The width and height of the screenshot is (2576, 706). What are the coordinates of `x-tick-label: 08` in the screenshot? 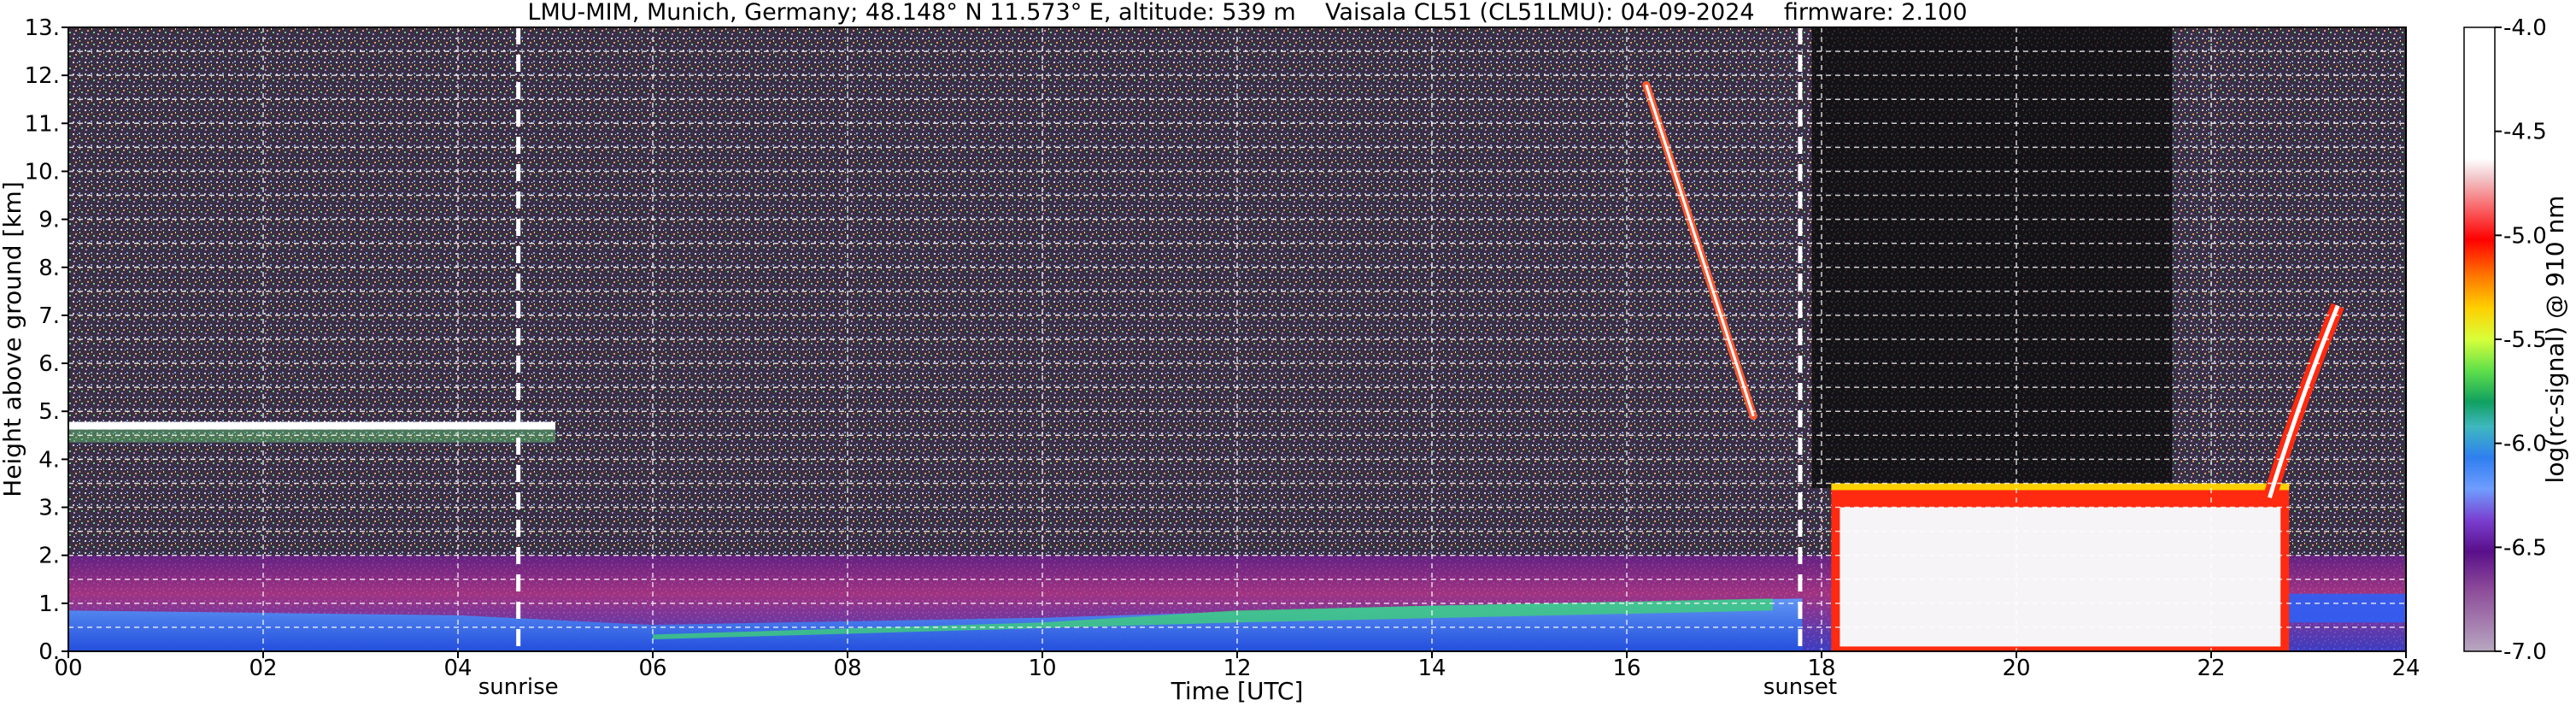 It's located at (847, 668).